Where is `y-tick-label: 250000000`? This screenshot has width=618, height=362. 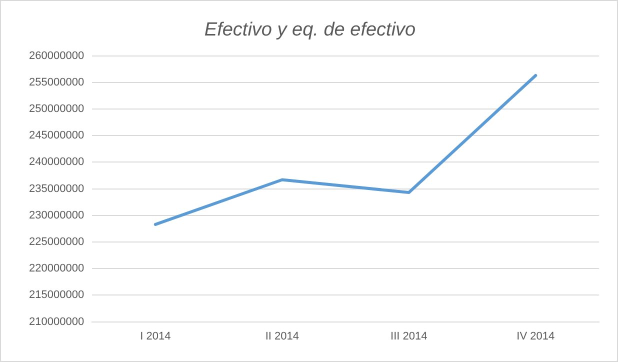 y-tick-label: 250000000 is located at coordinates (56, 109).